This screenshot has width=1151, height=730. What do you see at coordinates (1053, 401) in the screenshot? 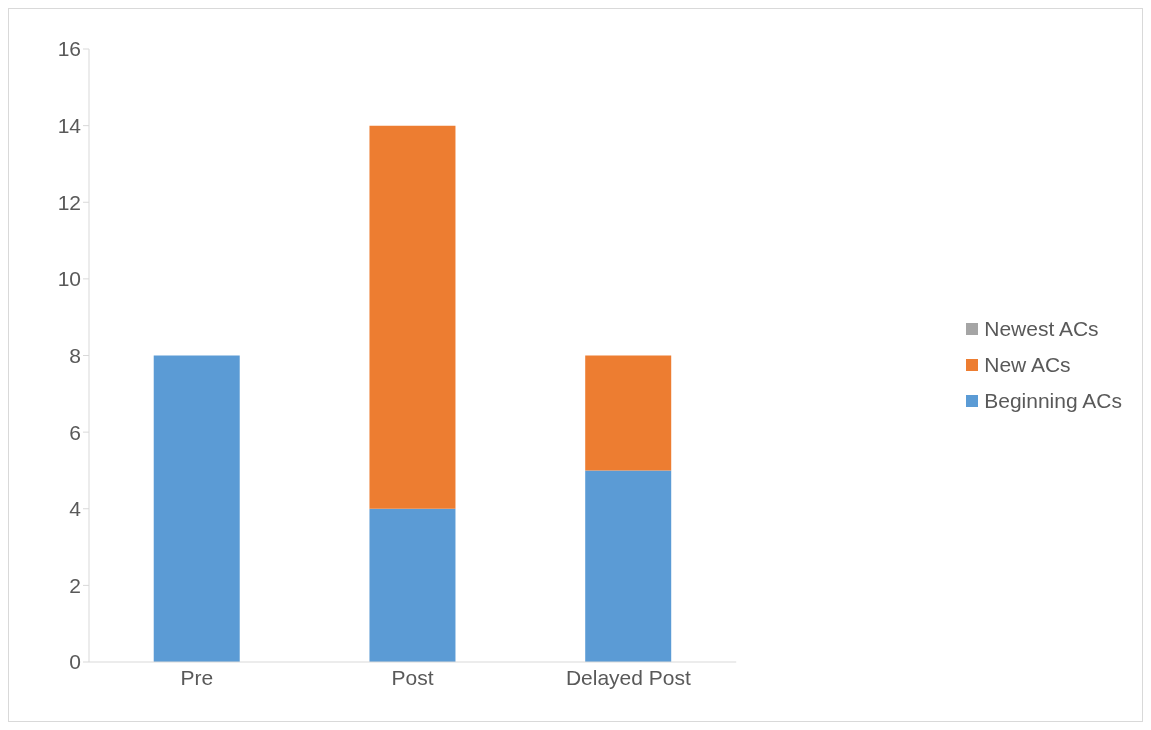
I see `legend-label: Beginning ACs` at bounding box center [1053, 401].